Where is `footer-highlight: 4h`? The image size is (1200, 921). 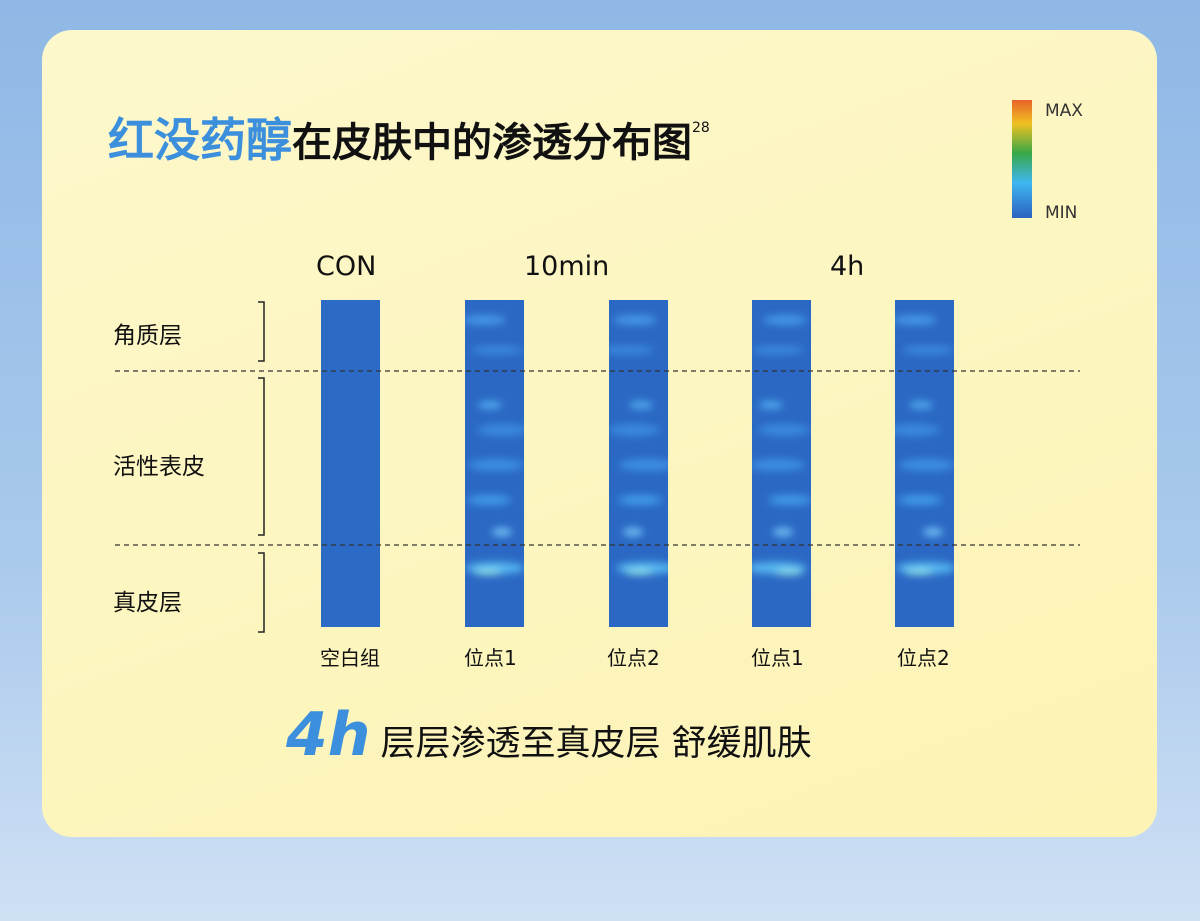
footer-highlight: 4h is located at coordinates (328, 735).